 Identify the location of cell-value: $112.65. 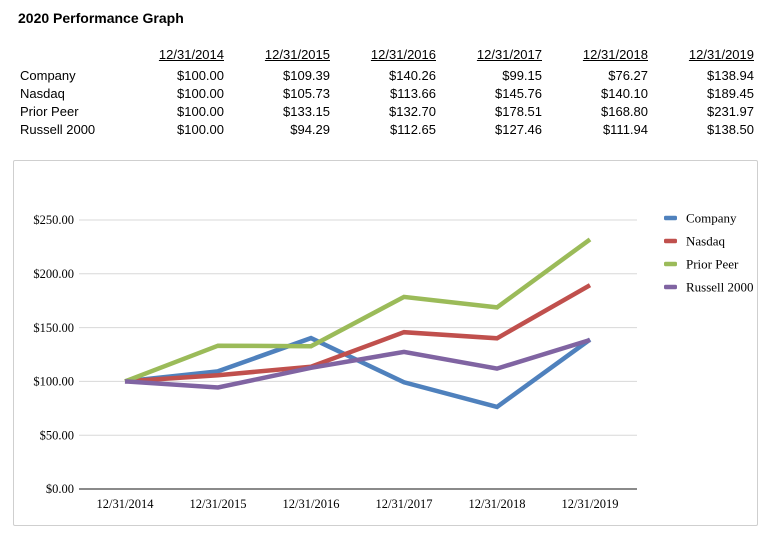
(412, 129).